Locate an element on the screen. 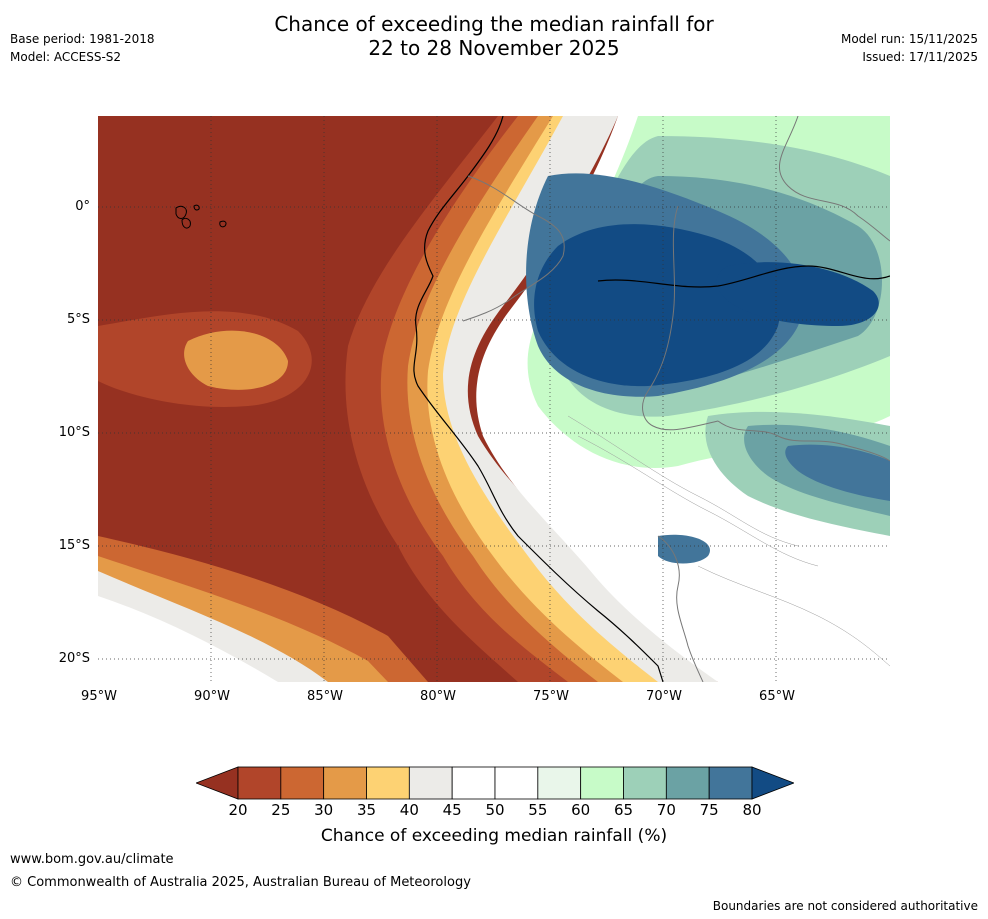  colorbar-tick-label: 70 is located at coordinates (666, 810).